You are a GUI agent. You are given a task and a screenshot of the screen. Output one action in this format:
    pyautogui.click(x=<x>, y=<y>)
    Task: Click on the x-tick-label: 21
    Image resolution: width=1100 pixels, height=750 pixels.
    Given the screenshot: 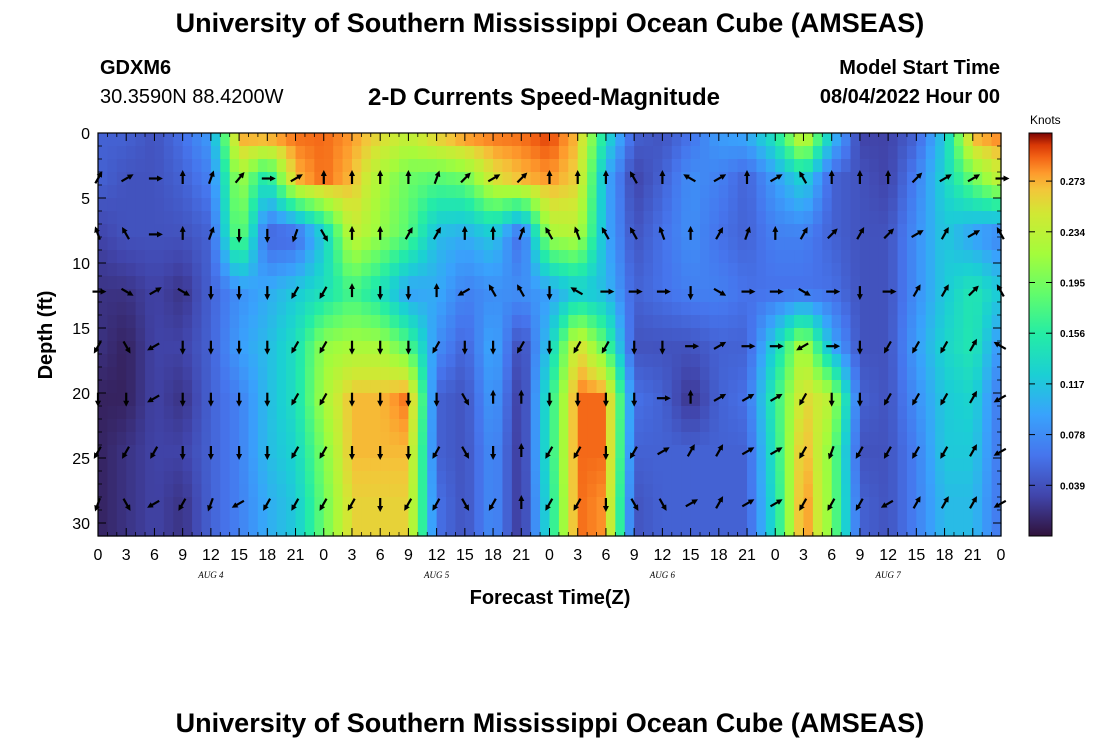 What is the action you would take?
    pyautogui.click(x=521, y=555)
    